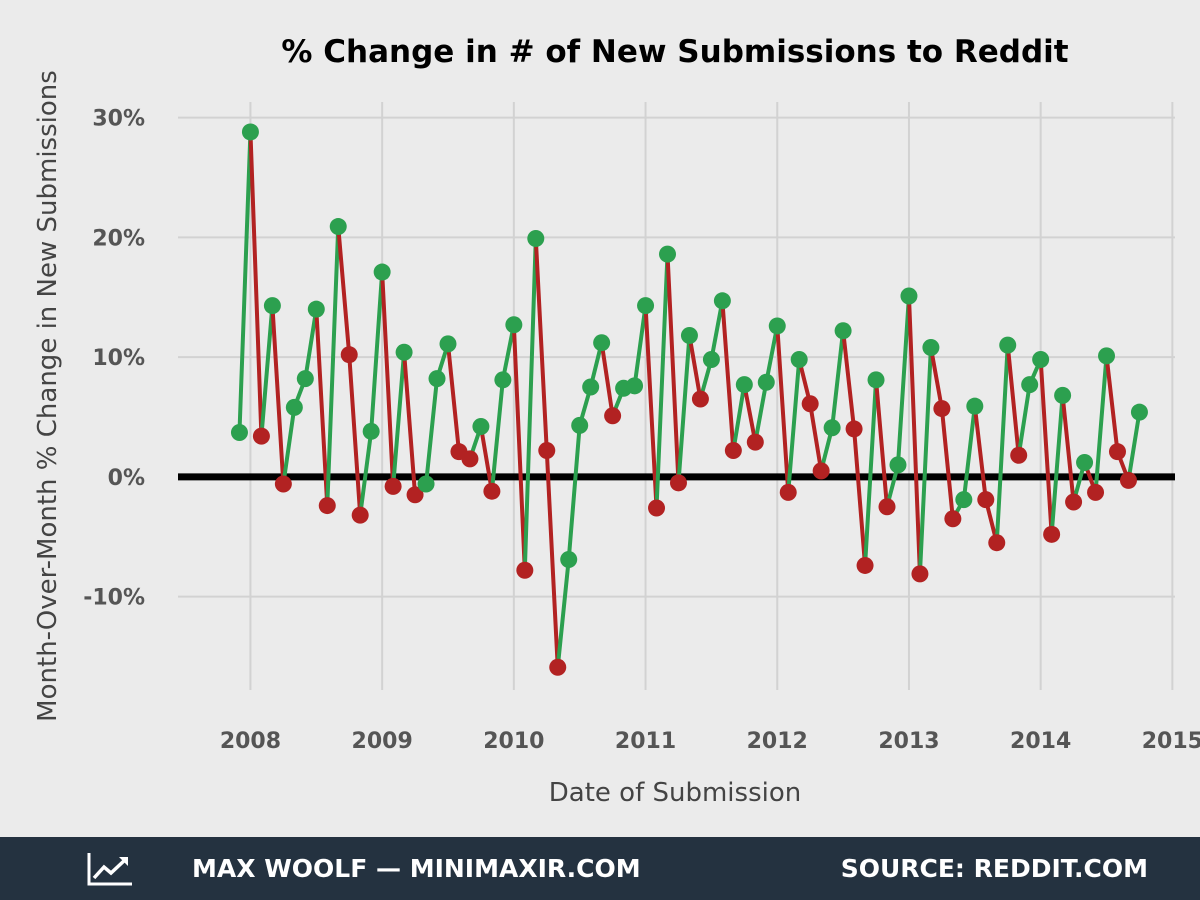  I want to click on y-tick-label: -10%, so click(114, 598).